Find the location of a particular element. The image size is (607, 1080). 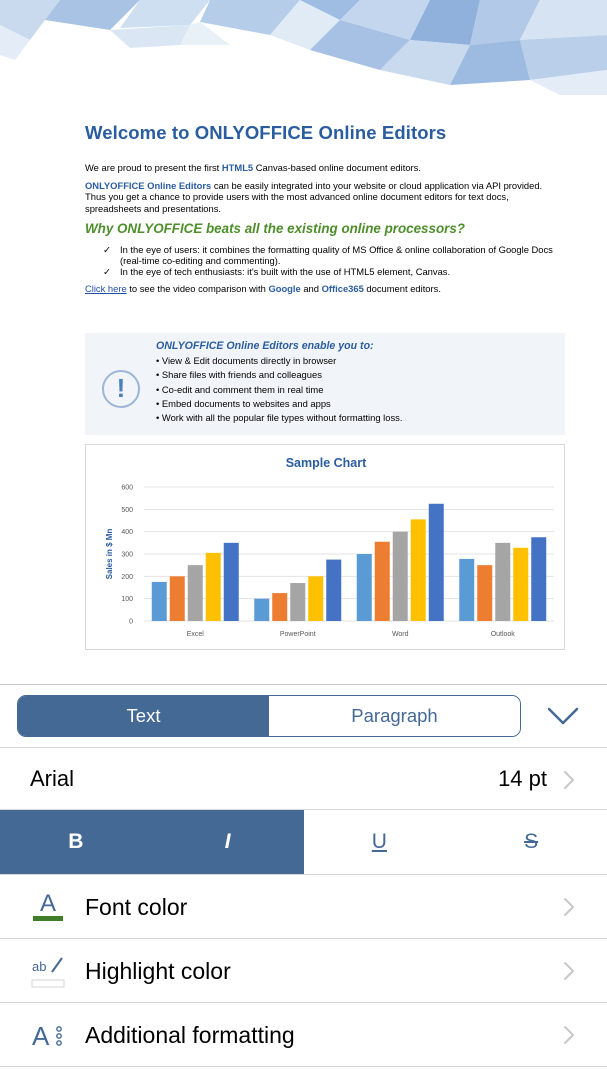

font-style-row: B I U S is located at coordinates (303, 842).